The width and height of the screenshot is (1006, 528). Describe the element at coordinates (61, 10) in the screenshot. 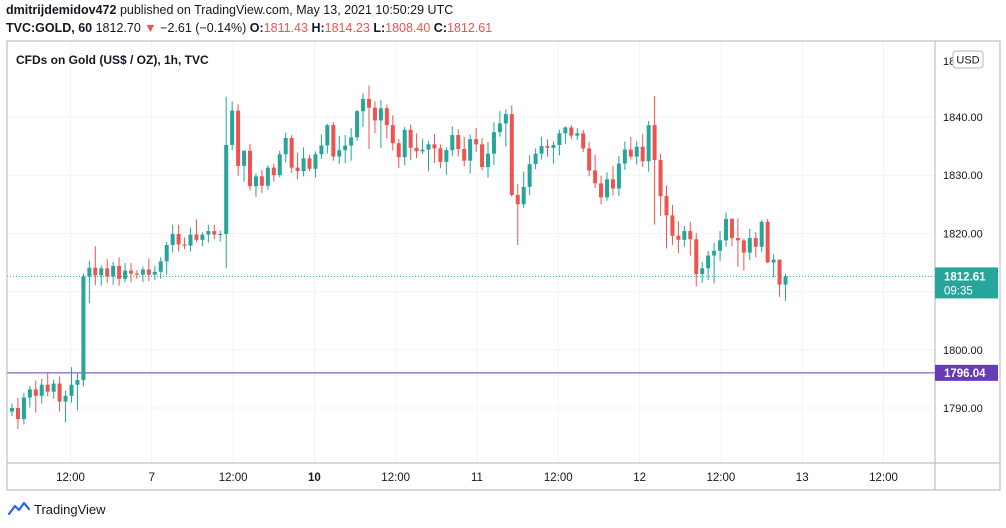

I see `author-name: dmitrijdemidov472` at that location.